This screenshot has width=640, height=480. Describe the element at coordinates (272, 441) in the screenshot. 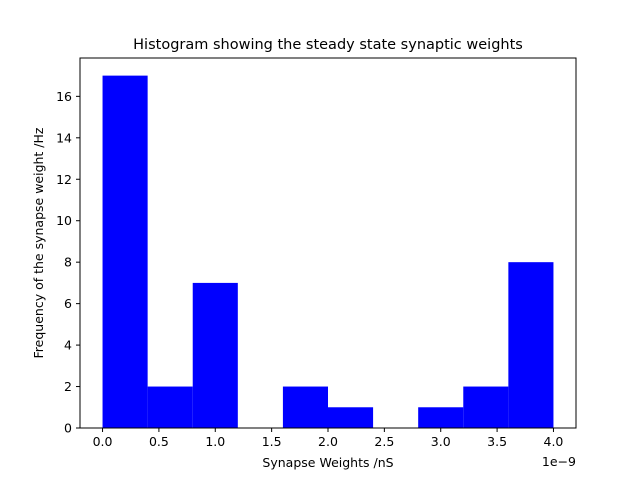

I see `x-tick-label: 1.5` at that location.